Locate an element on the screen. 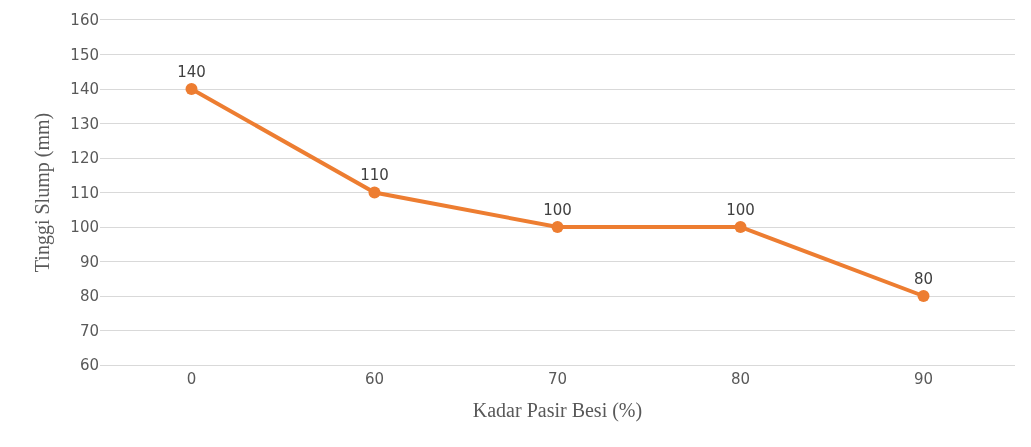  x-tick-label: 70 is located at coordinates (557, 379).